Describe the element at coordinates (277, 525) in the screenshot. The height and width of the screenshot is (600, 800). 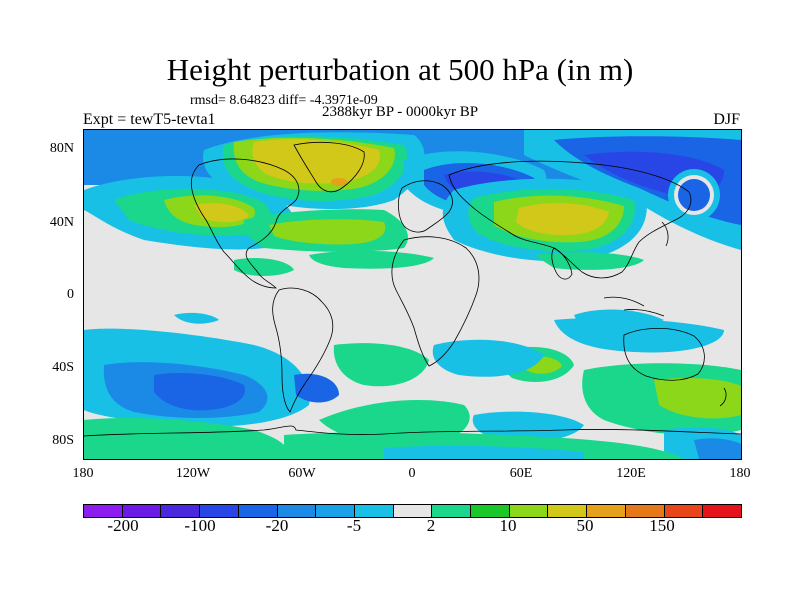
I see `colorbar-tick-label: -20` at that location.